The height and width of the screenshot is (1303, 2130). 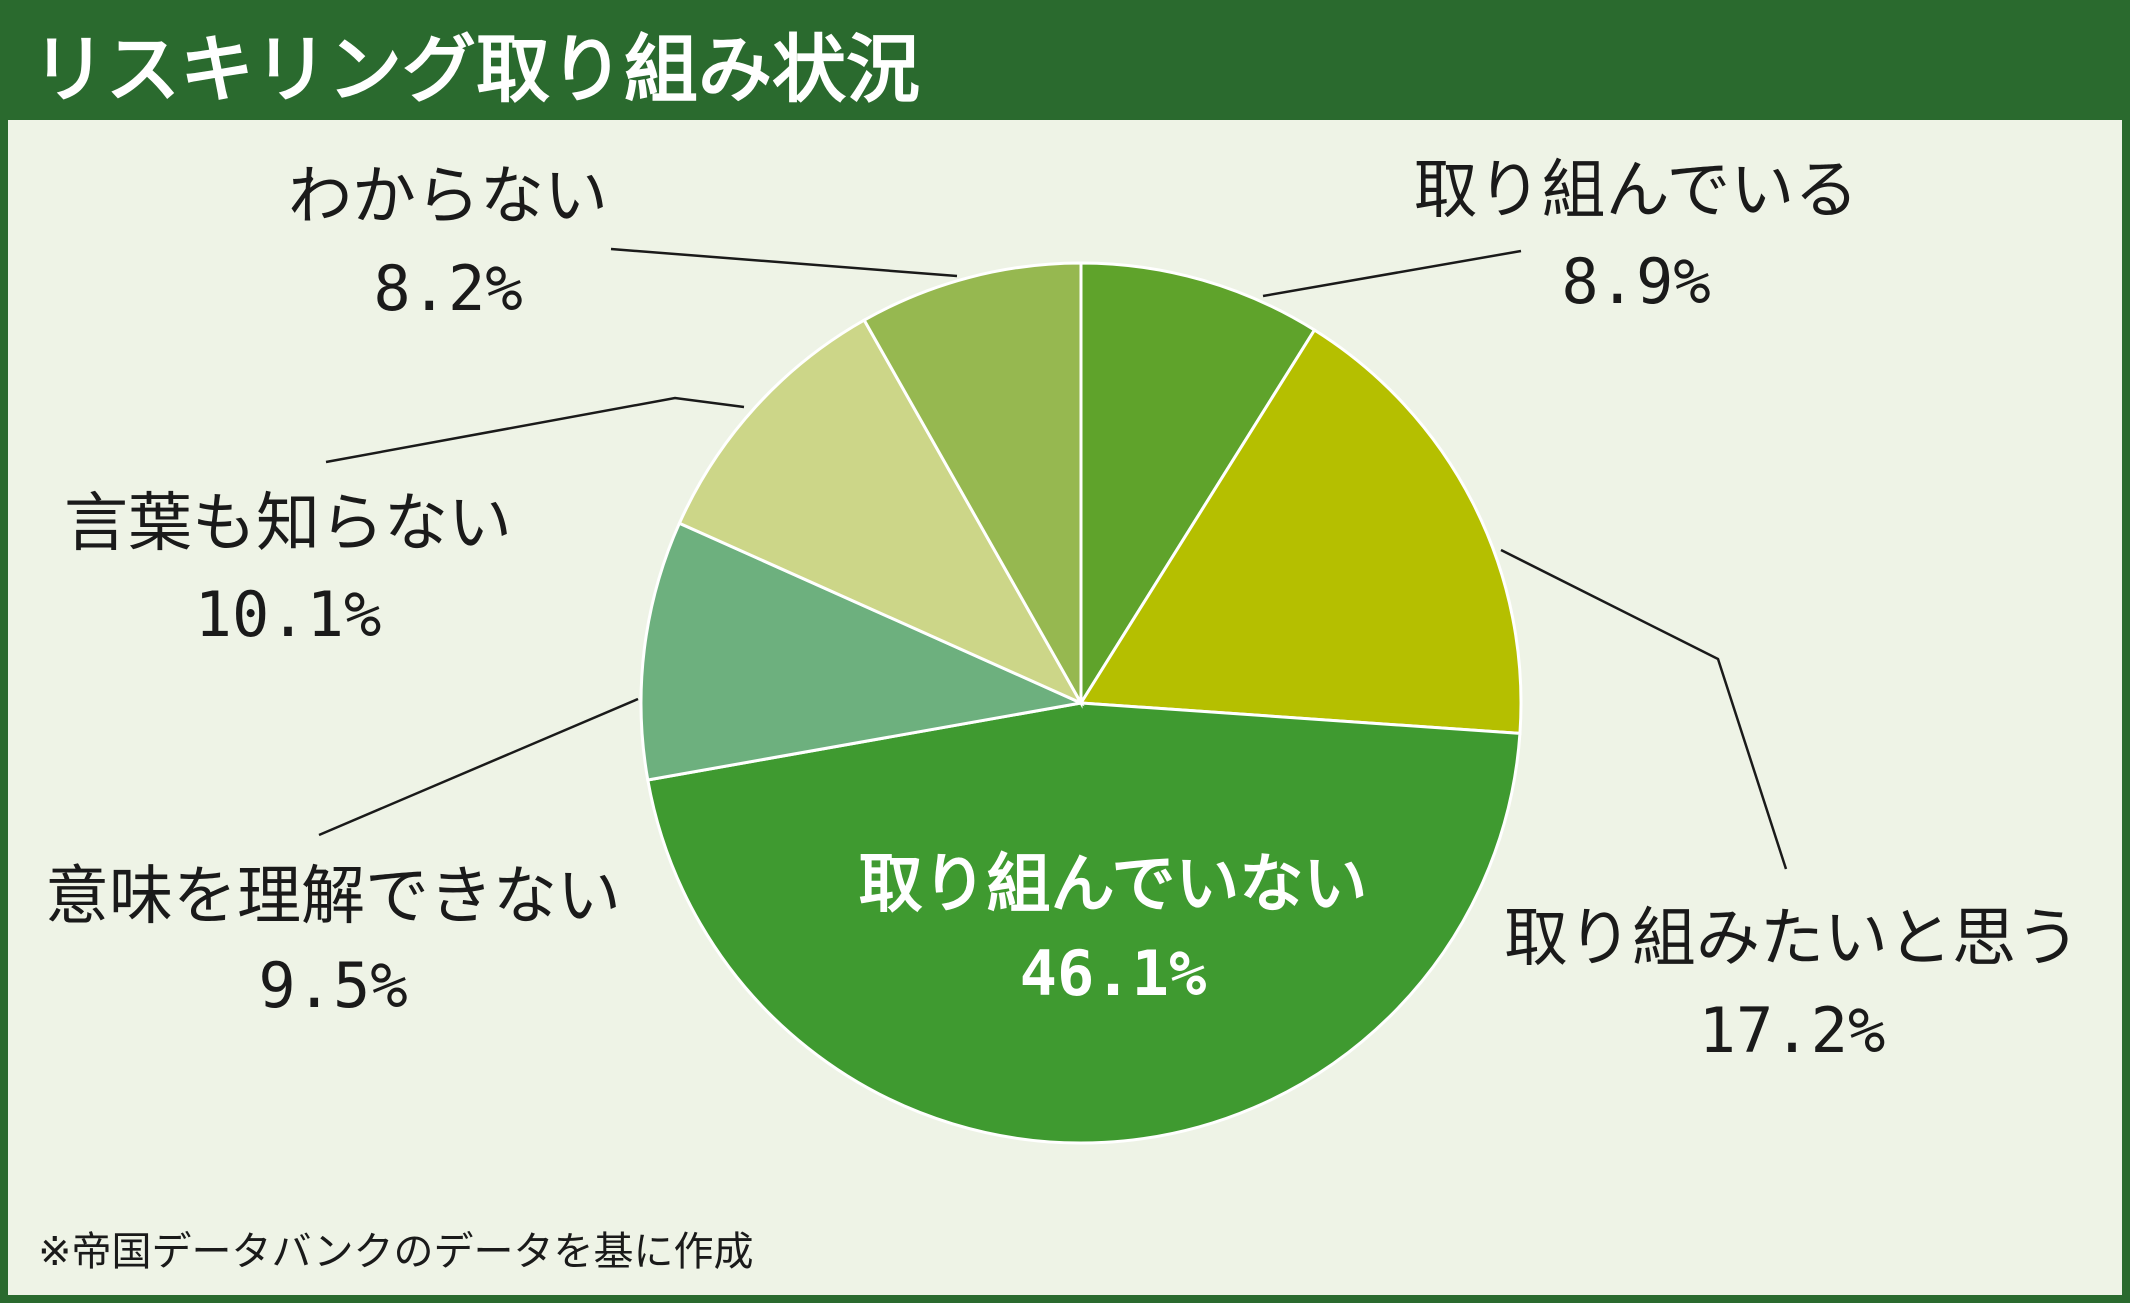 What do you see at coordinates (1113, 973) in the screenshot?
I see `data-label-value: 46.1%` at bounding box center [1113, 973].